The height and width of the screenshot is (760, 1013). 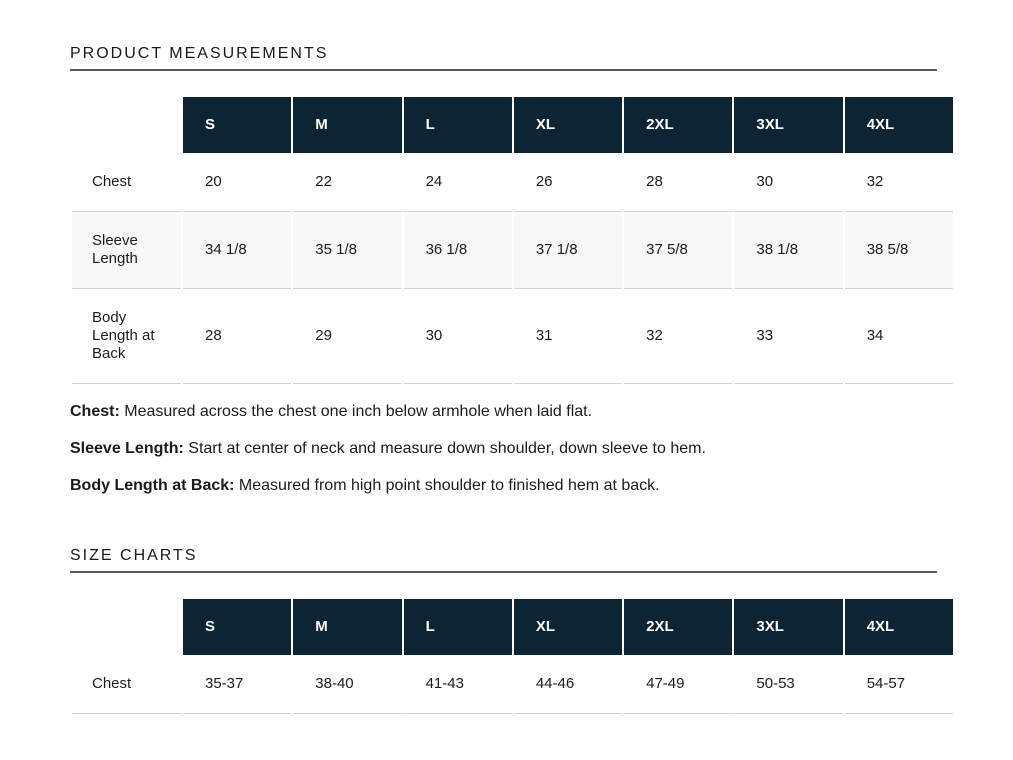 I want to click on table-row-chest: Chest 20 22 24 26 28 30 32, so click(x=512, y=182).